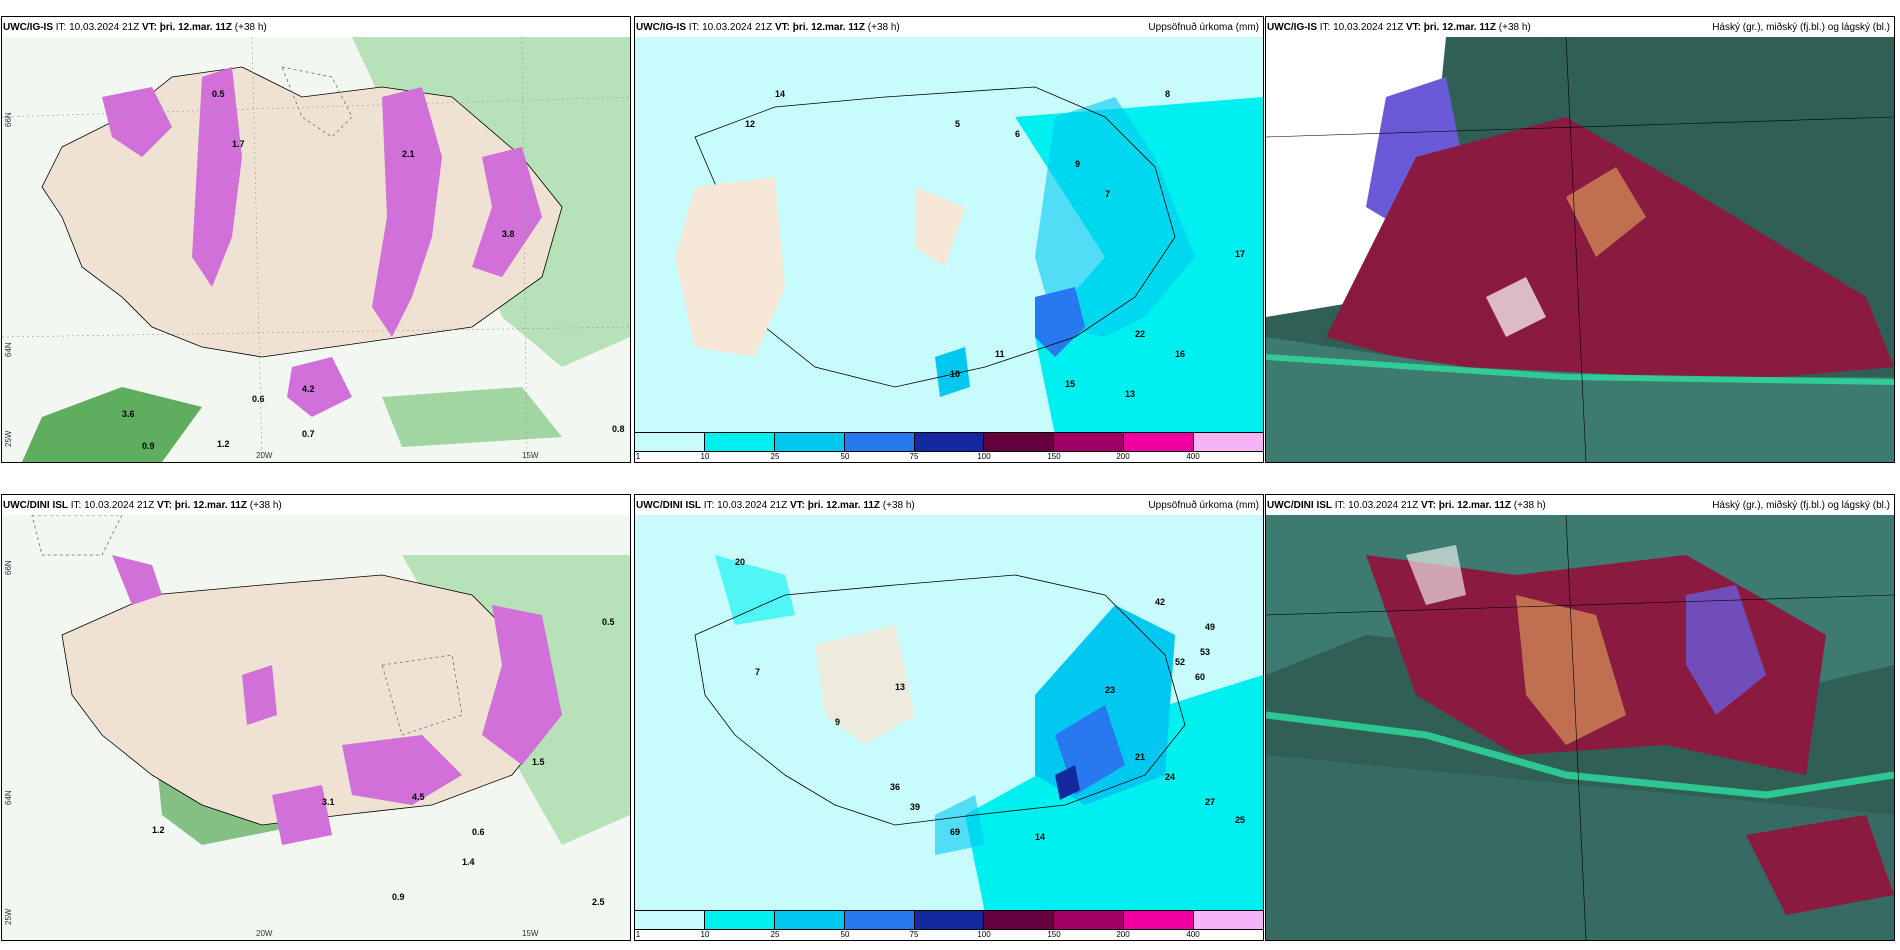  Describe the element at coordinates (608, 622) in the screenshot. I see `svg-text: 0.5` at that location.